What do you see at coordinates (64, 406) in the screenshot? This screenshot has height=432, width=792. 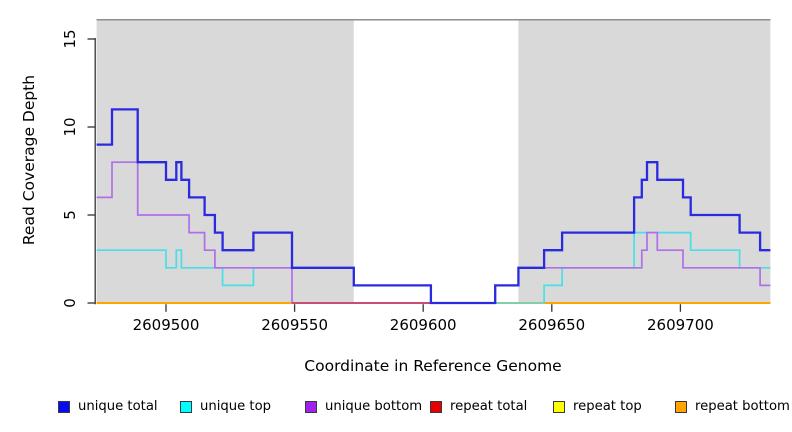 I see `legend-swatch-unique-total` at bounding box center [64, 406].